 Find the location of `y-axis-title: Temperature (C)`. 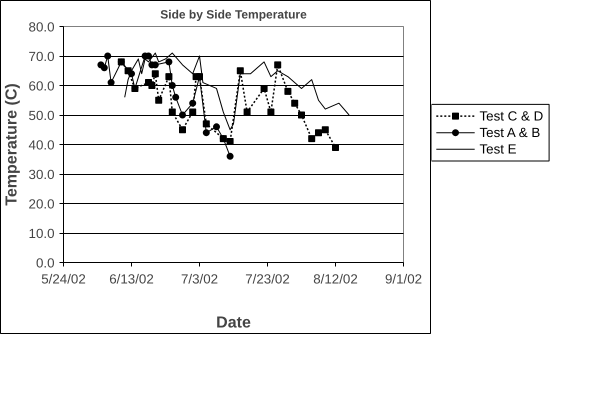

y-axis-title: Temperature (C) is located at coordinates (12, 144).